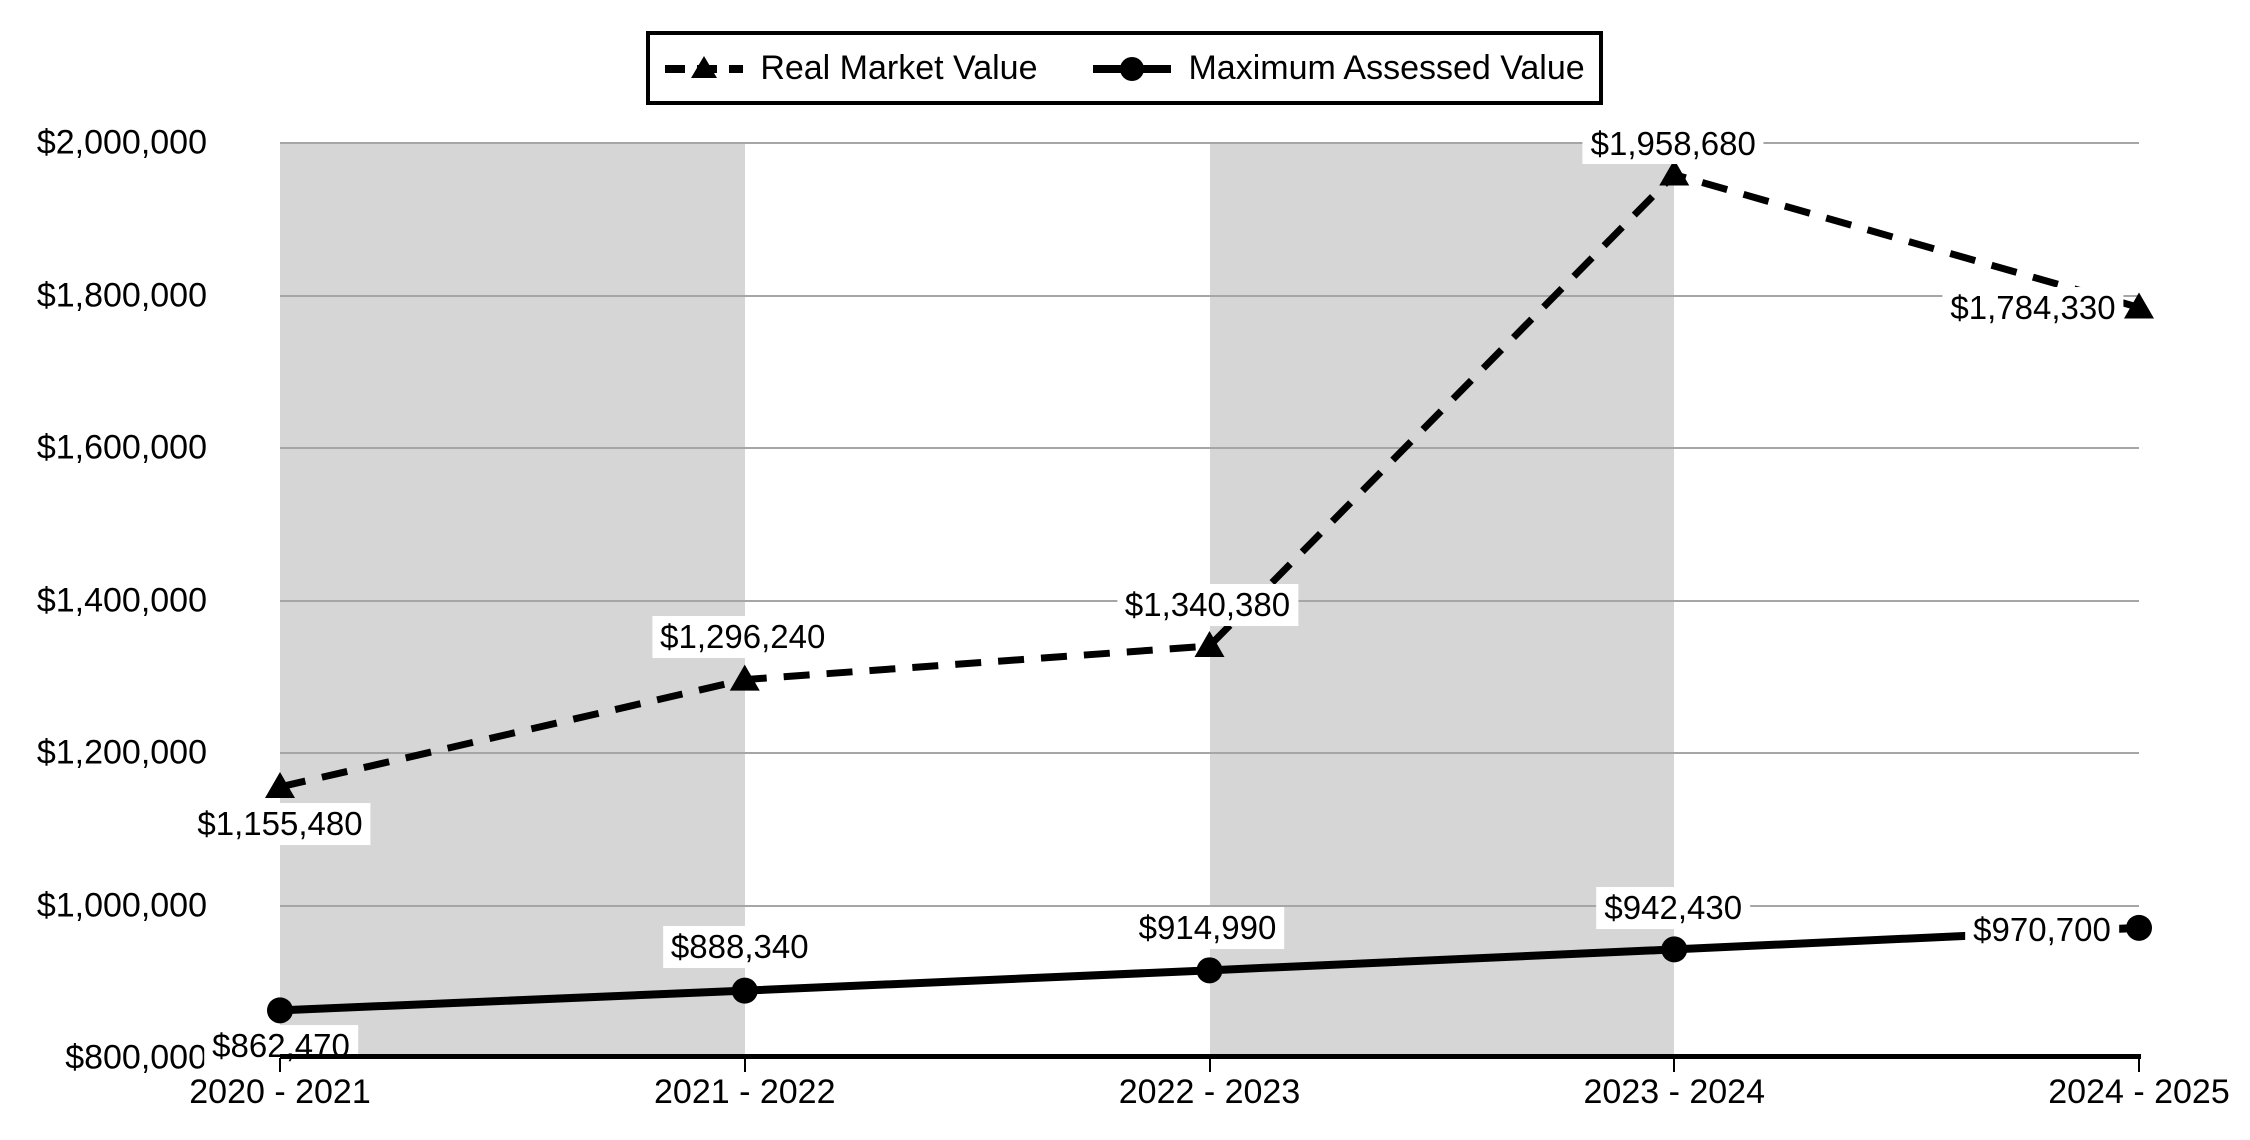 Image resolution: width=2250 pixels, height=1140 pixels. I want to click on y-axis-tick-label: $1,000,000, so click(121, 905).